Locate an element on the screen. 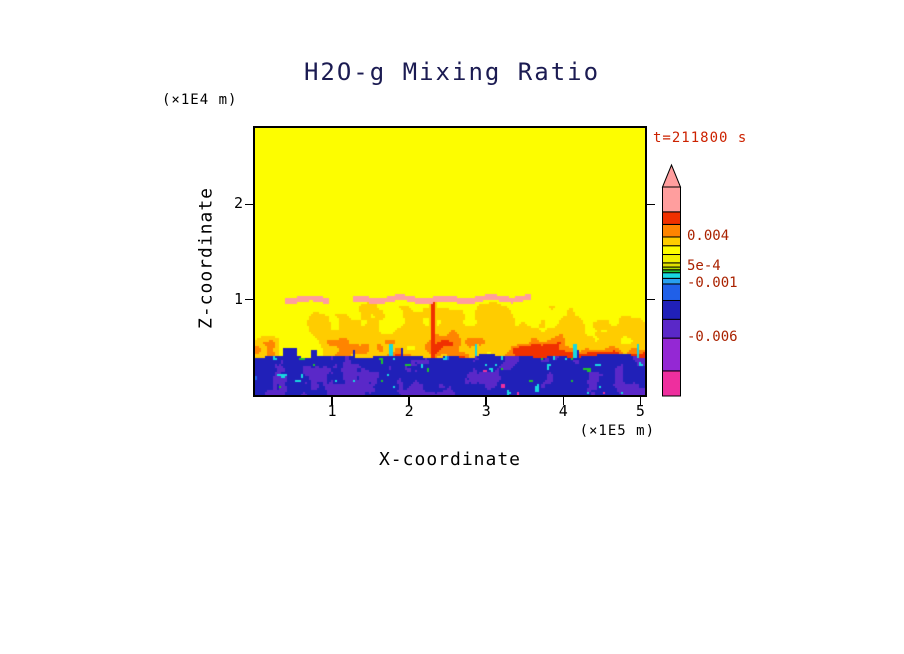 The height and width of the screenshot is (654, 904). time-label: t=211800 s is located at coordinates (700, 138).